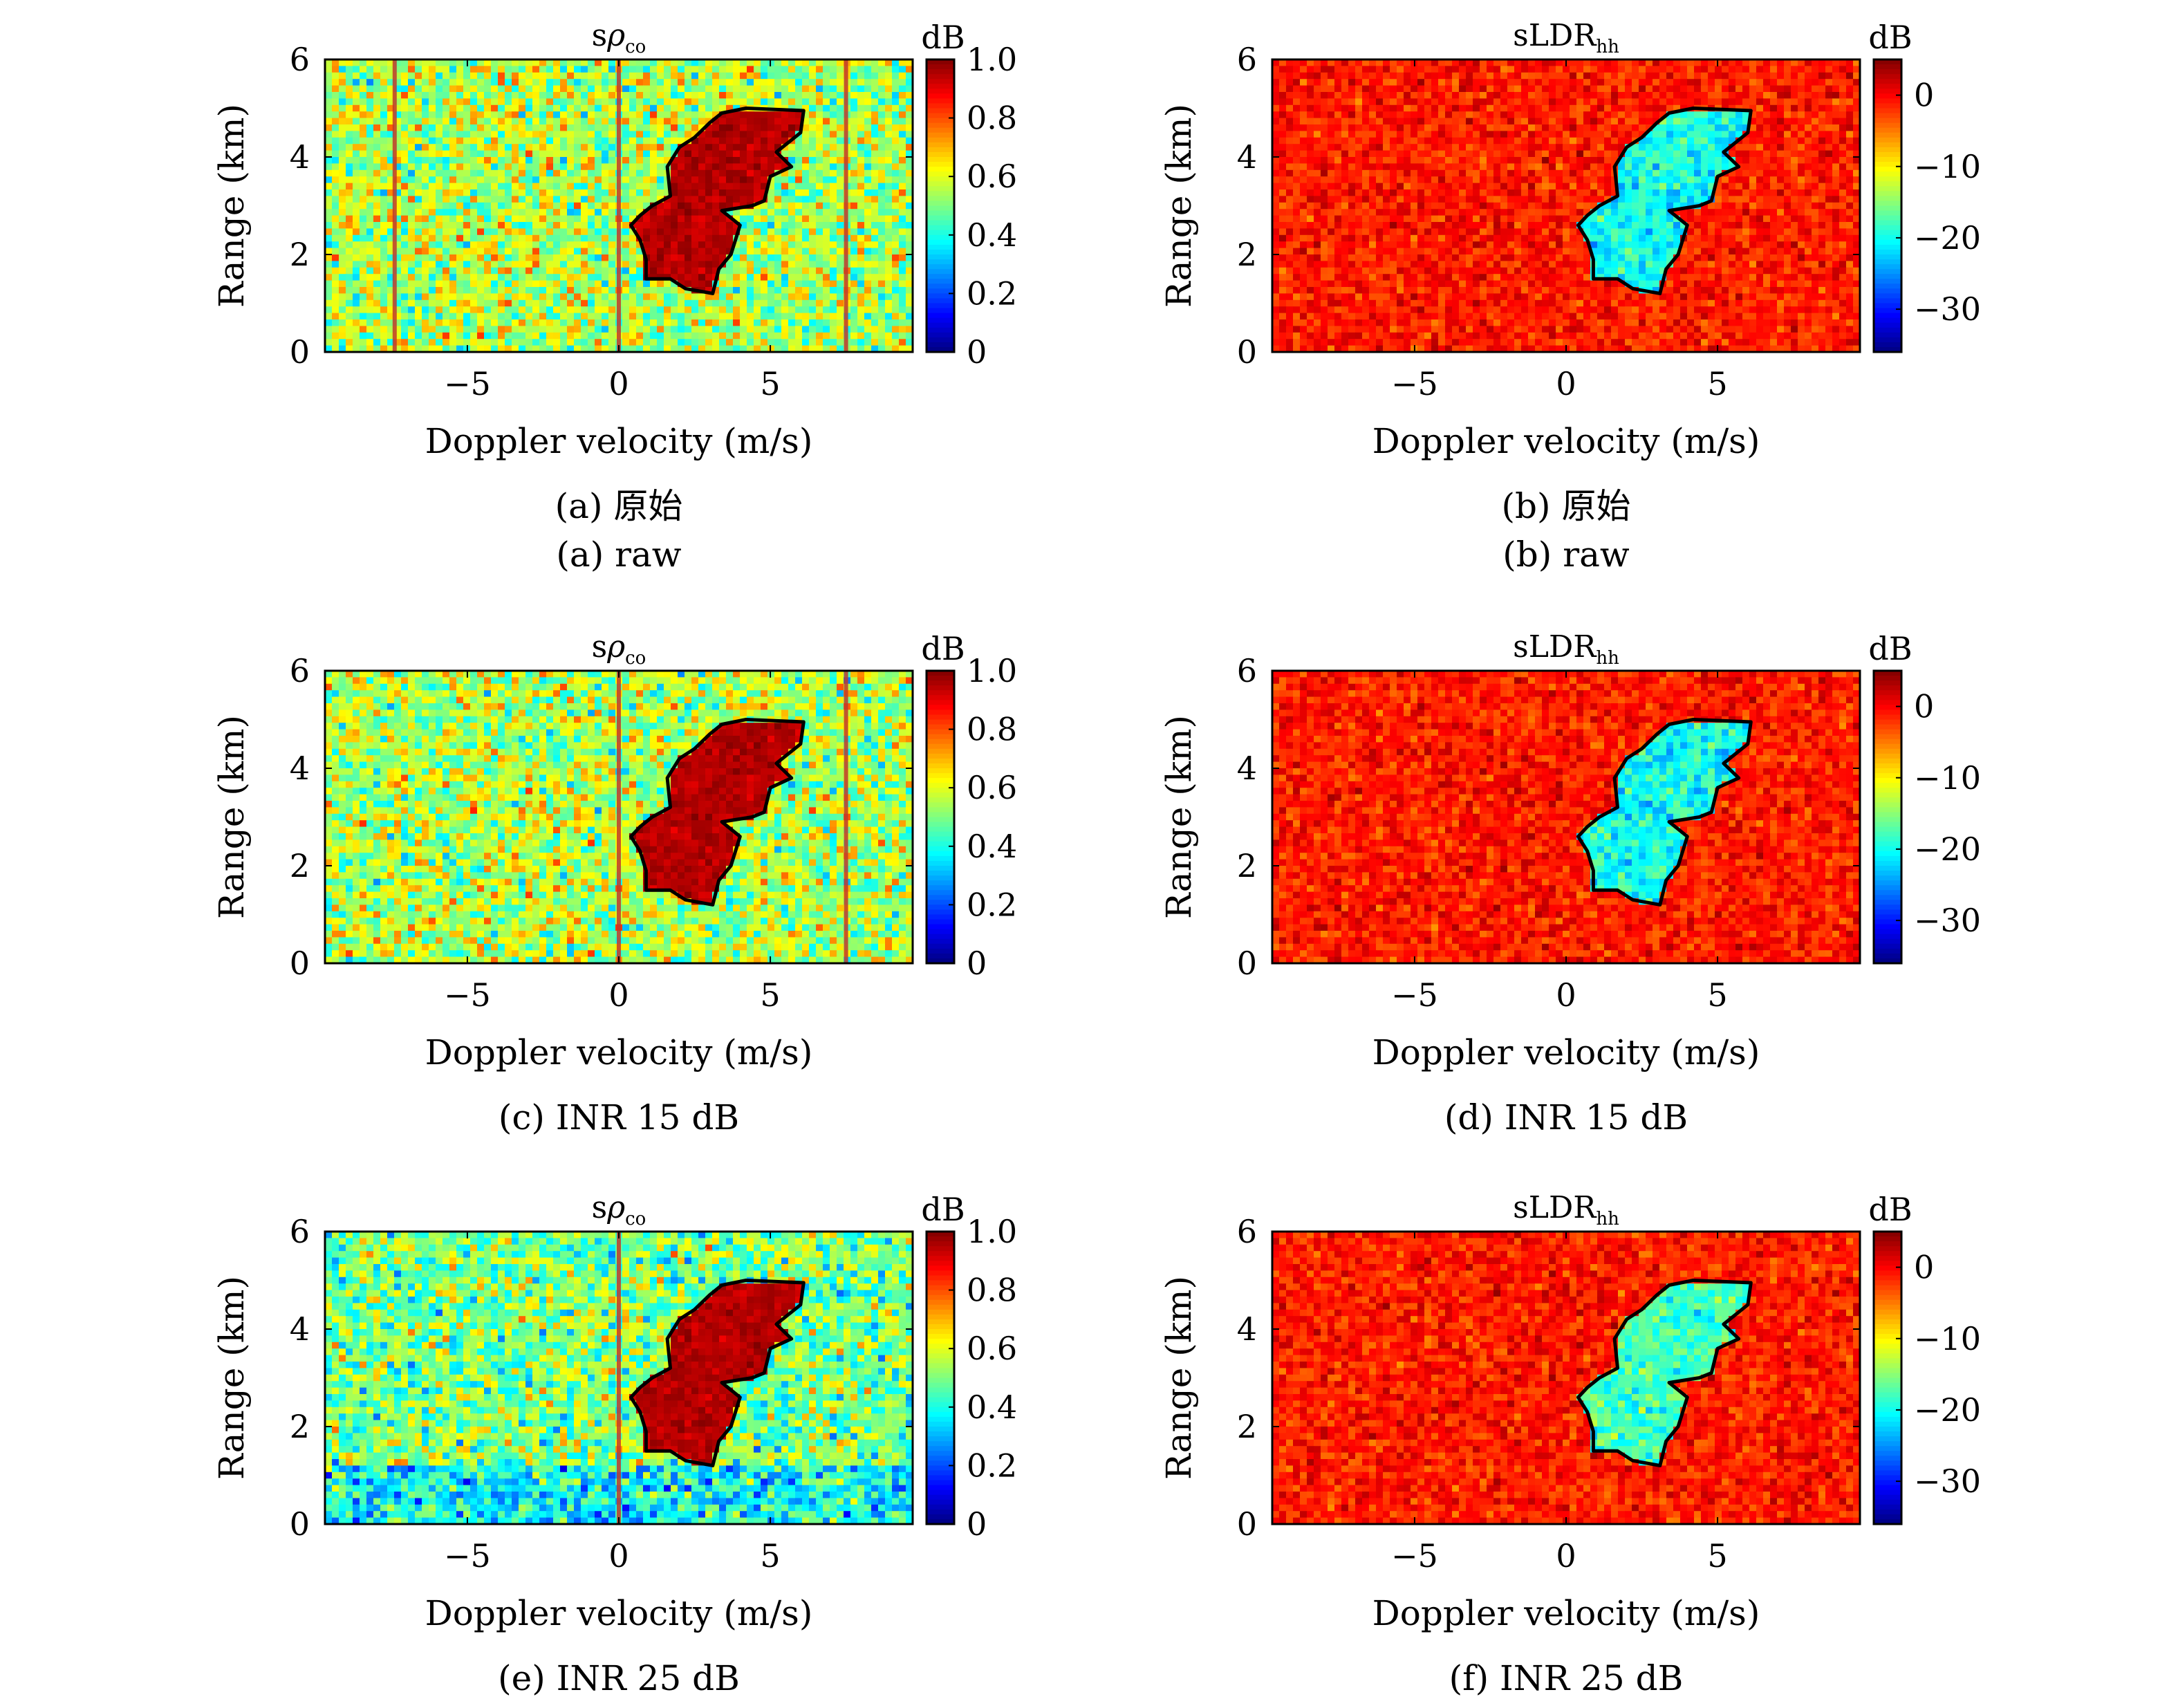 The width and height of the screenshot is (2178, 1708). Describe the element at coordinates (635, 658) in the screenshot. I see `title-subscript: co` at that location.